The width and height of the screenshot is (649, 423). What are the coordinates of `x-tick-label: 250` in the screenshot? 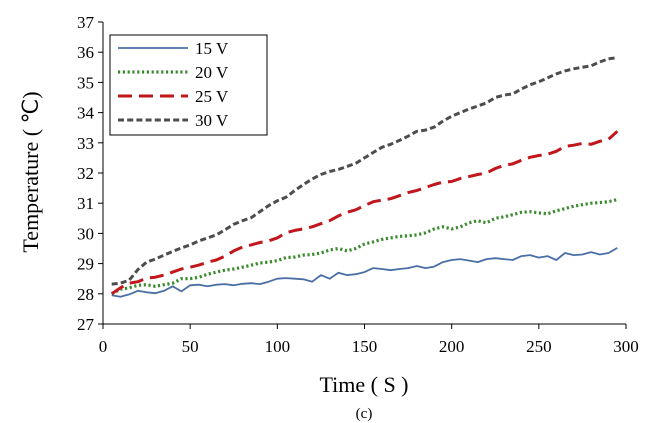 It's located at (539, 346).